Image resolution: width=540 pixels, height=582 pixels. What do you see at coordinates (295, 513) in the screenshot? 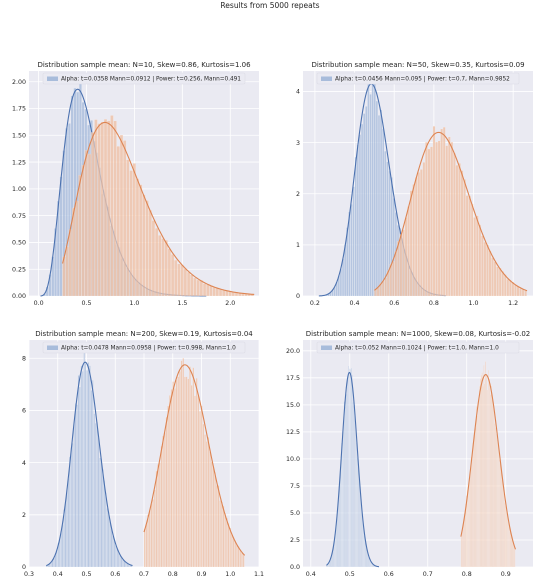
I see `y-tick-label: 5.0` at bounding box center [295, 513].